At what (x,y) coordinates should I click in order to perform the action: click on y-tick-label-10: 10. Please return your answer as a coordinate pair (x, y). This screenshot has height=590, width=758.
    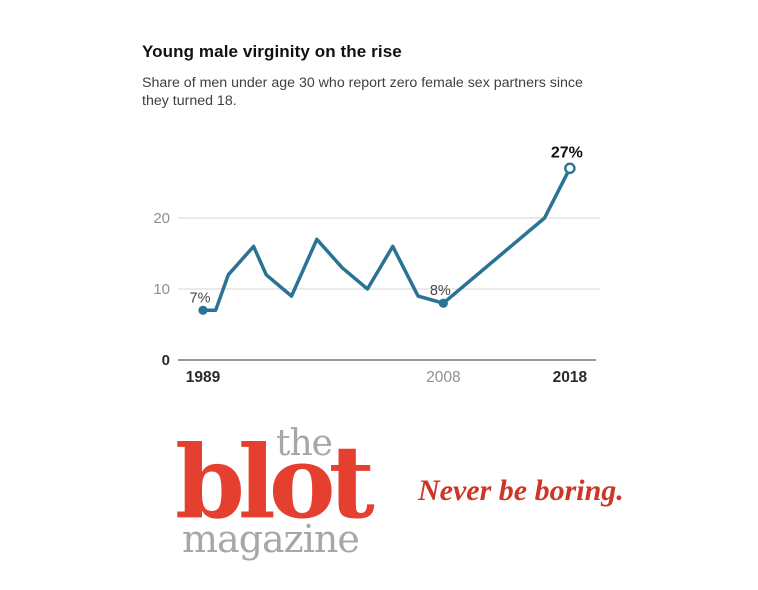
    Looking at the image, I should click on (161, 289).